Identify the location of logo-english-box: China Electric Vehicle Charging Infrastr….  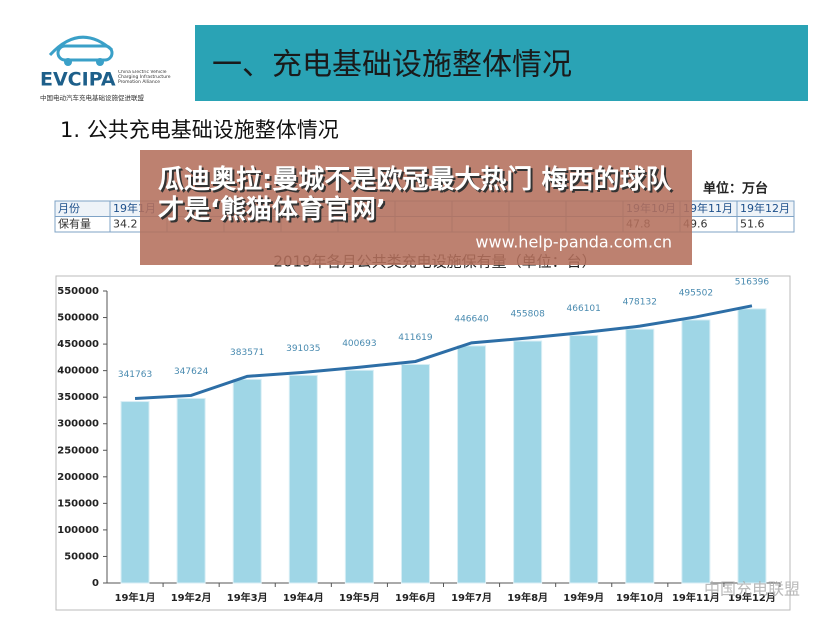
(144, 77).